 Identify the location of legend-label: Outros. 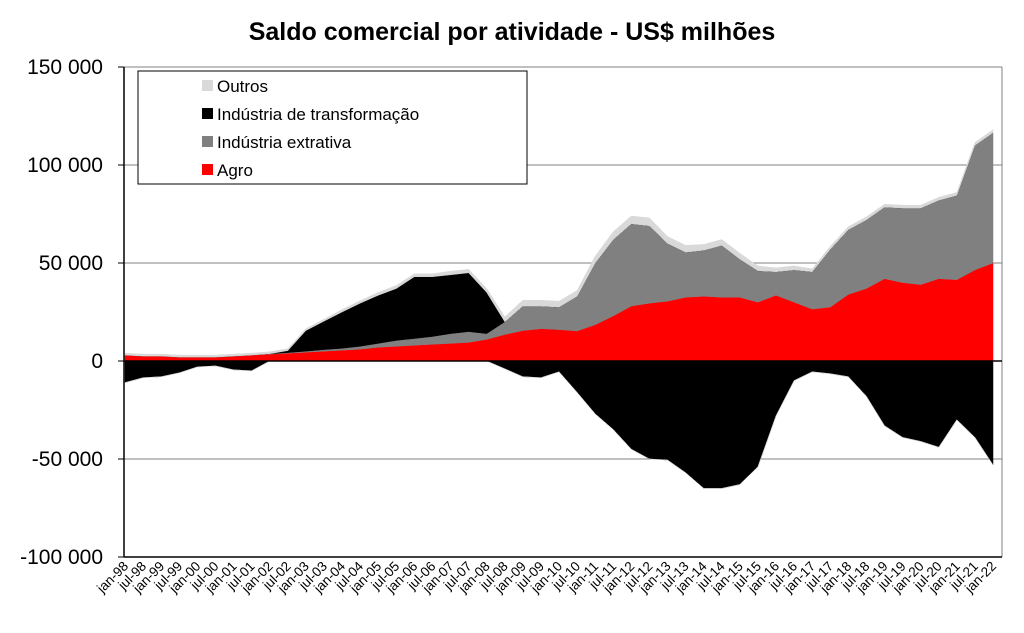
(242, 86).